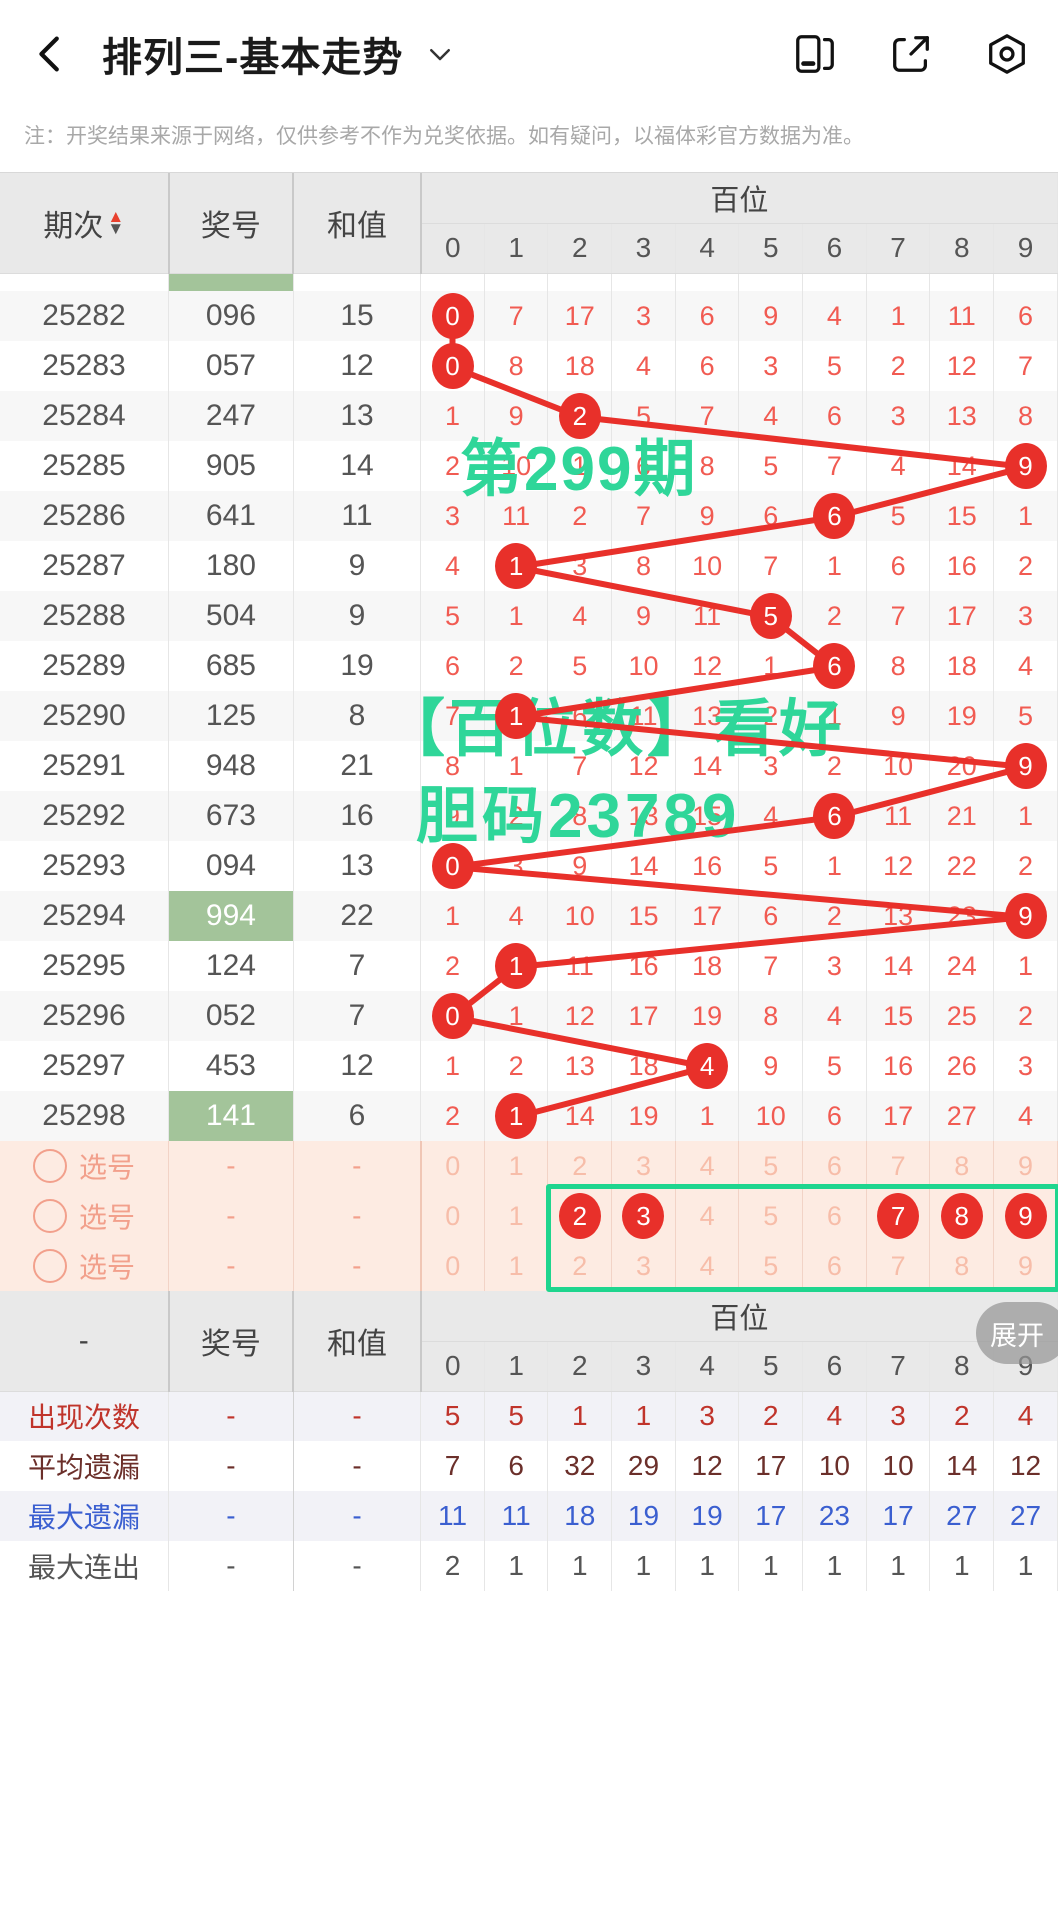  I want to click on cell-digit-8: 23, so click(962, 916).